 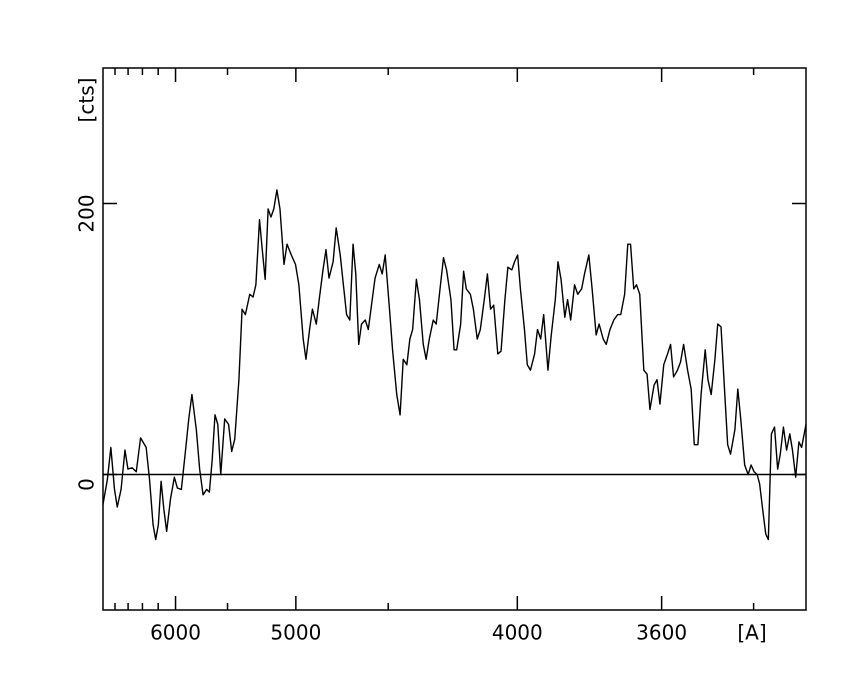 I want to click on x-axis-label: [A], so click(x=751, y=633).